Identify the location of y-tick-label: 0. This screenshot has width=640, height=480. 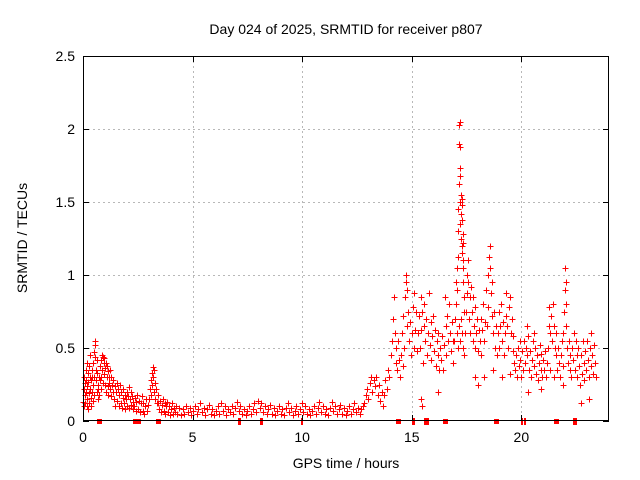
(71, 421).